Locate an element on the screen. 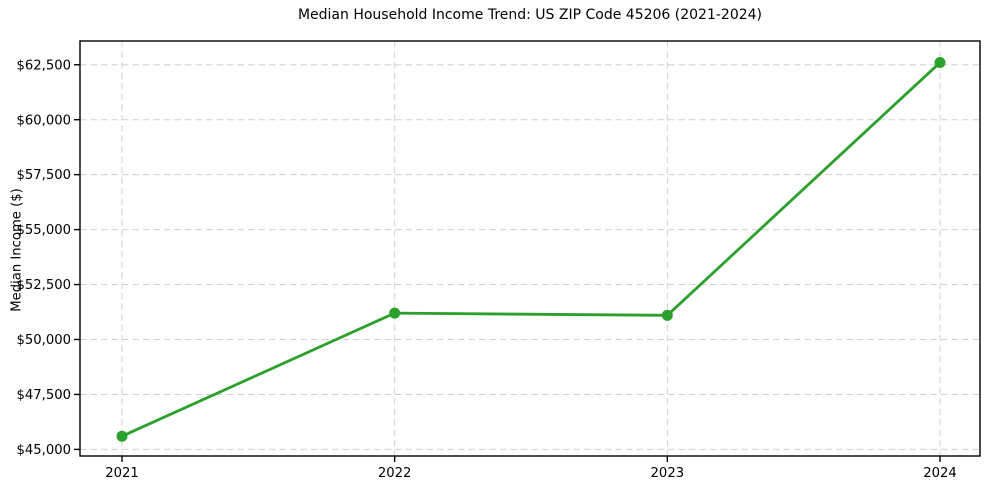  y-tick-label: $47,500 is located at coordinates (43, 395).